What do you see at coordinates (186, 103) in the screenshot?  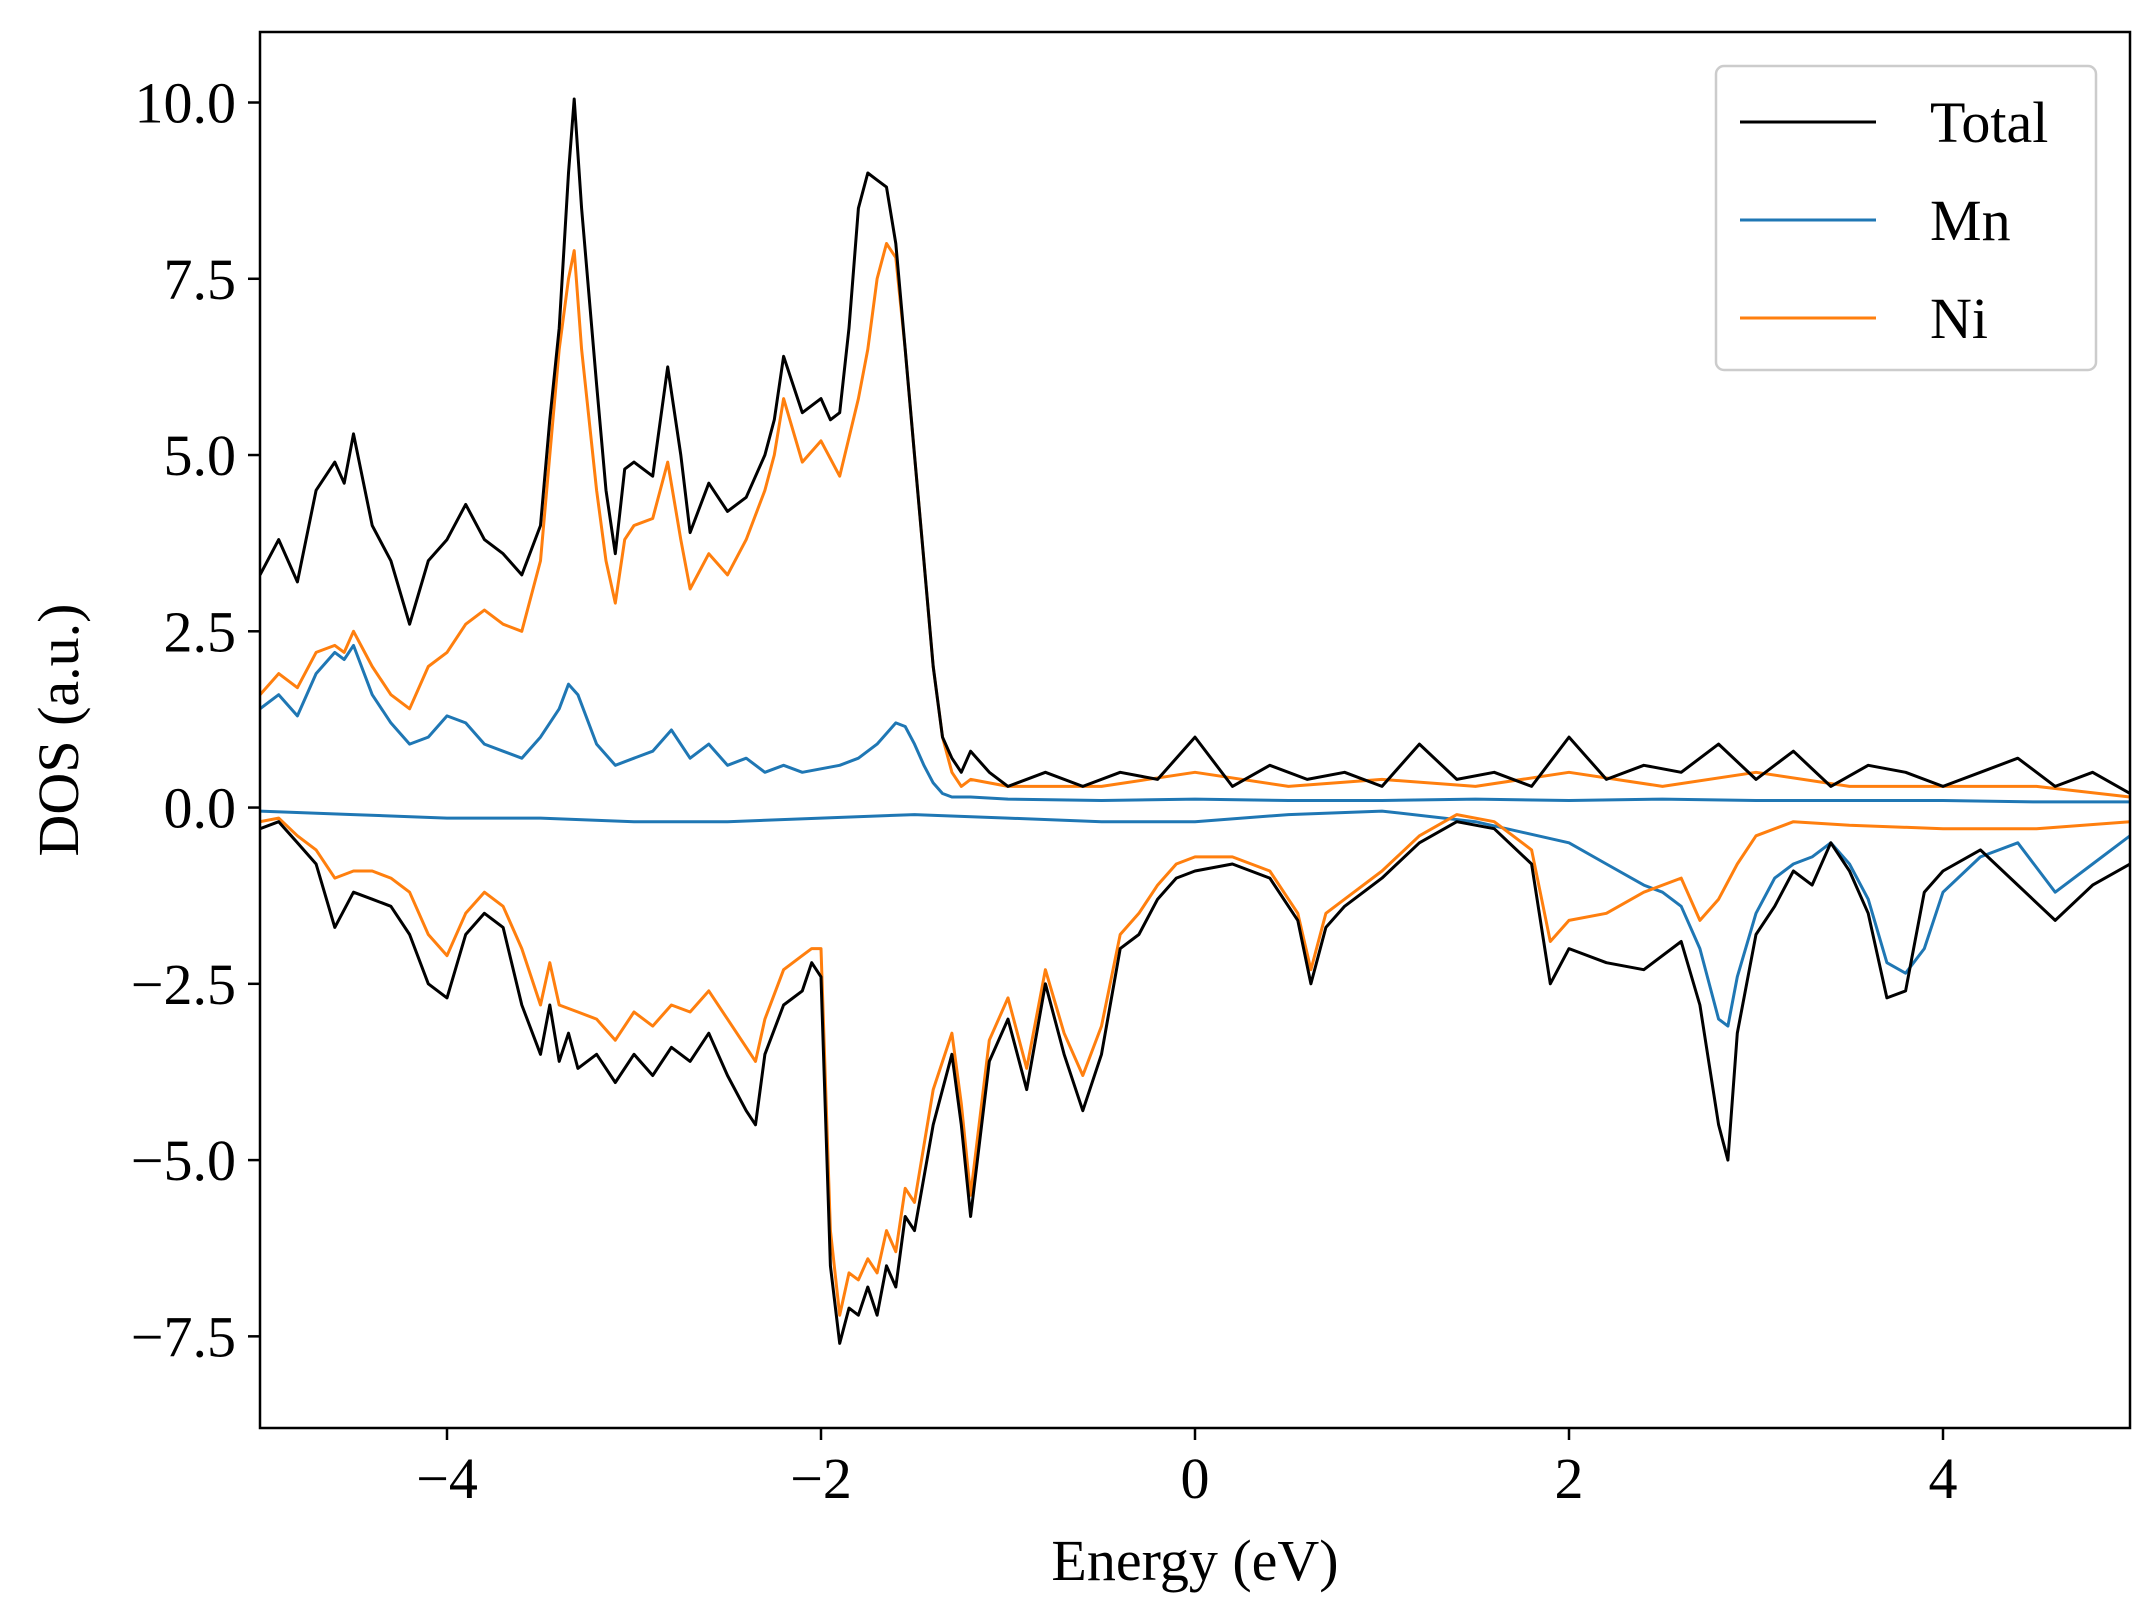 I see `y-tick-label: 10.0` at bounding box center [186, 103].